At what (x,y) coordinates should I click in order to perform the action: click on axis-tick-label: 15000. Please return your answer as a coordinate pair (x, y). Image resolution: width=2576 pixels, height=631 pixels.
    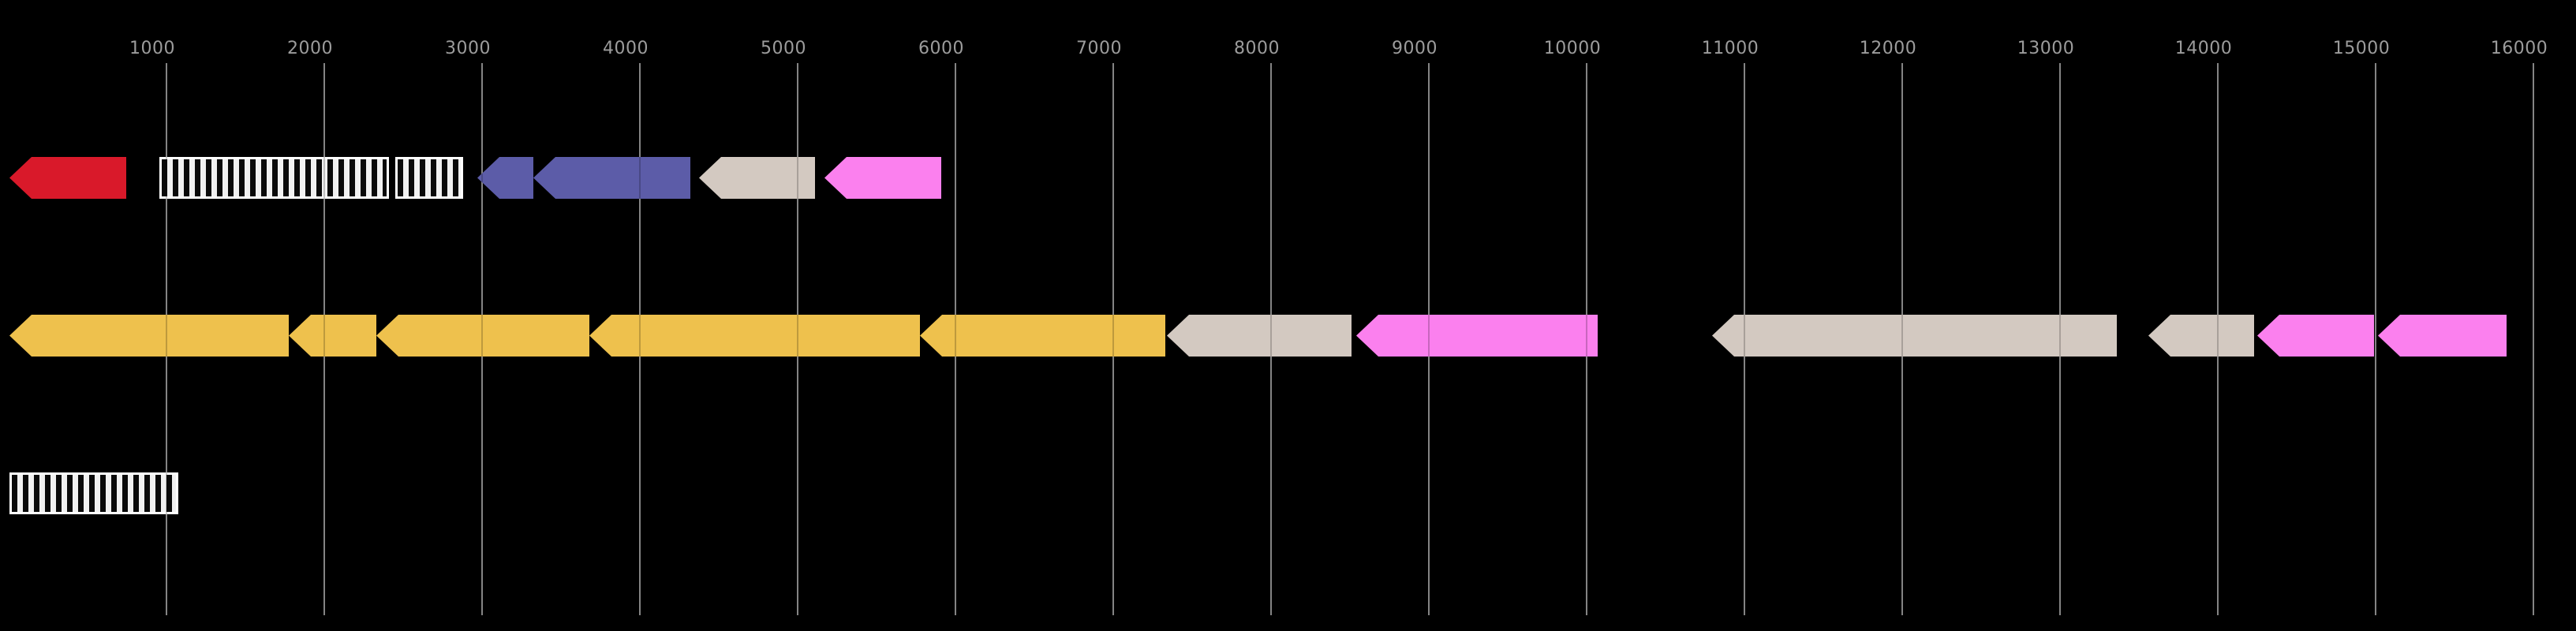
    Looking at the image, I should click on (2361, 48).